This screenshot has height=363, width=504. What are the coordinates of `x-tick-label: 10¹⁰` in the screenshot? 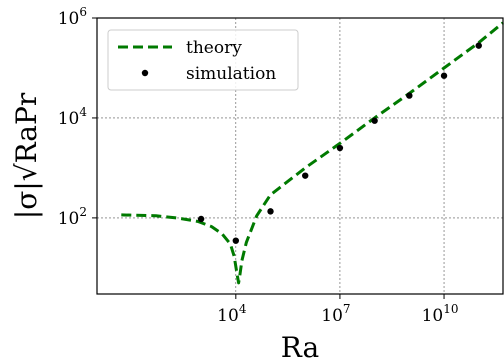 It's located at (440, 314).